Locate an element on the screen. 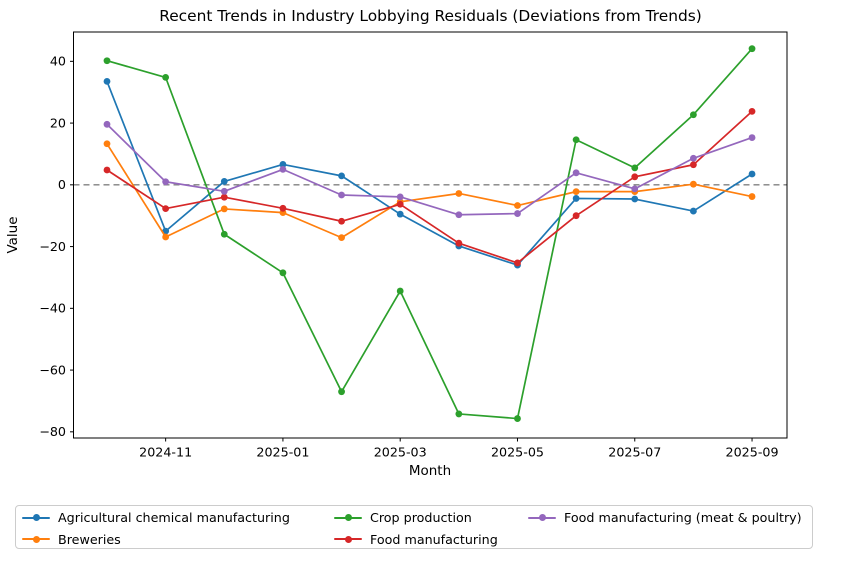 Image resolution: width=858 pixels, height=561 pixels. x-tick-label: 2025-05 is located at coordinates (517, 452).